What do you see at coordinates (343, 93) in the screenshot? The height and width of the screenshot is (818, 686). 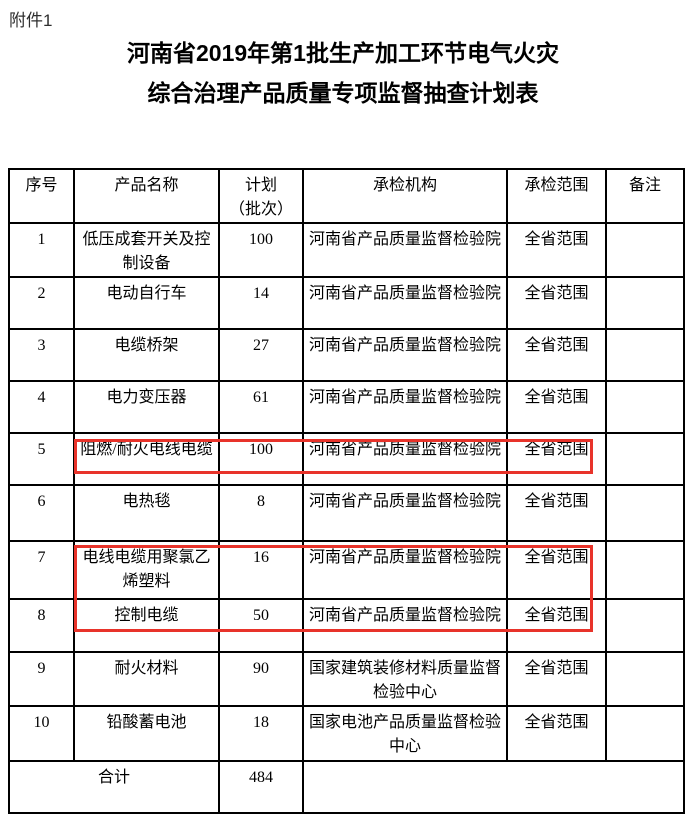 I see `title-line-2: 综合治理产品质量专项监督抽查计划表` at bounding box center [343, 93].